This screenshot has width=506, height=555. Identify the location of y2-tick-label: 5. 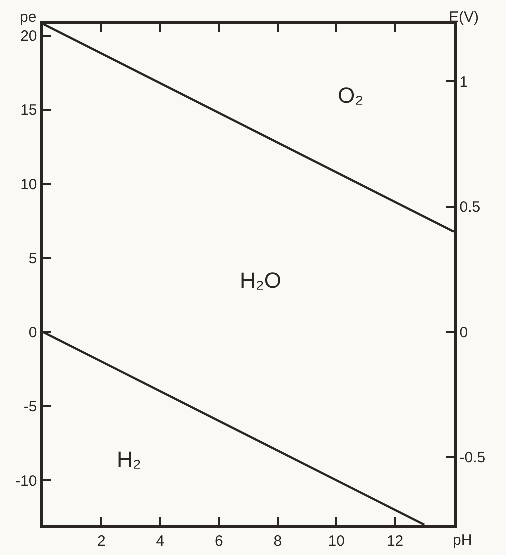
(33, 259).